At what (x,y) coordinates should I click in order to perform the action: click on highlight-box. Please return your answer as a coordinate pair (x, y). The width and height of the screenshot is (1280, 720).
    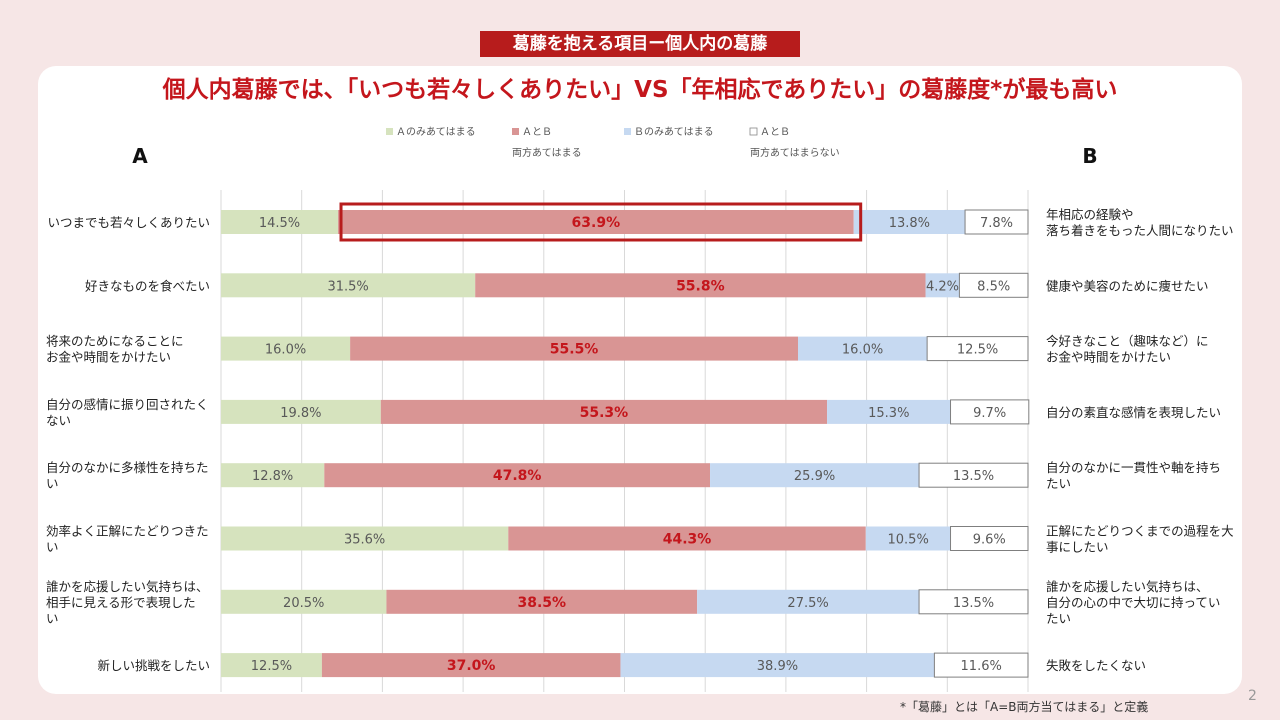
    Looking at the image, I should click on (601, 222).